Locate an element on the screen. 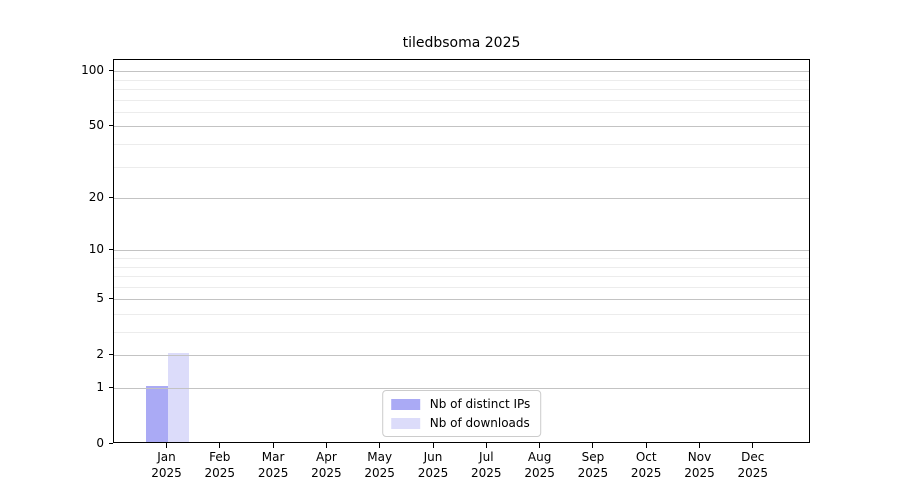 The image size is (900, 500). x-tick-month: Jan is located at coordinates (166, 457).